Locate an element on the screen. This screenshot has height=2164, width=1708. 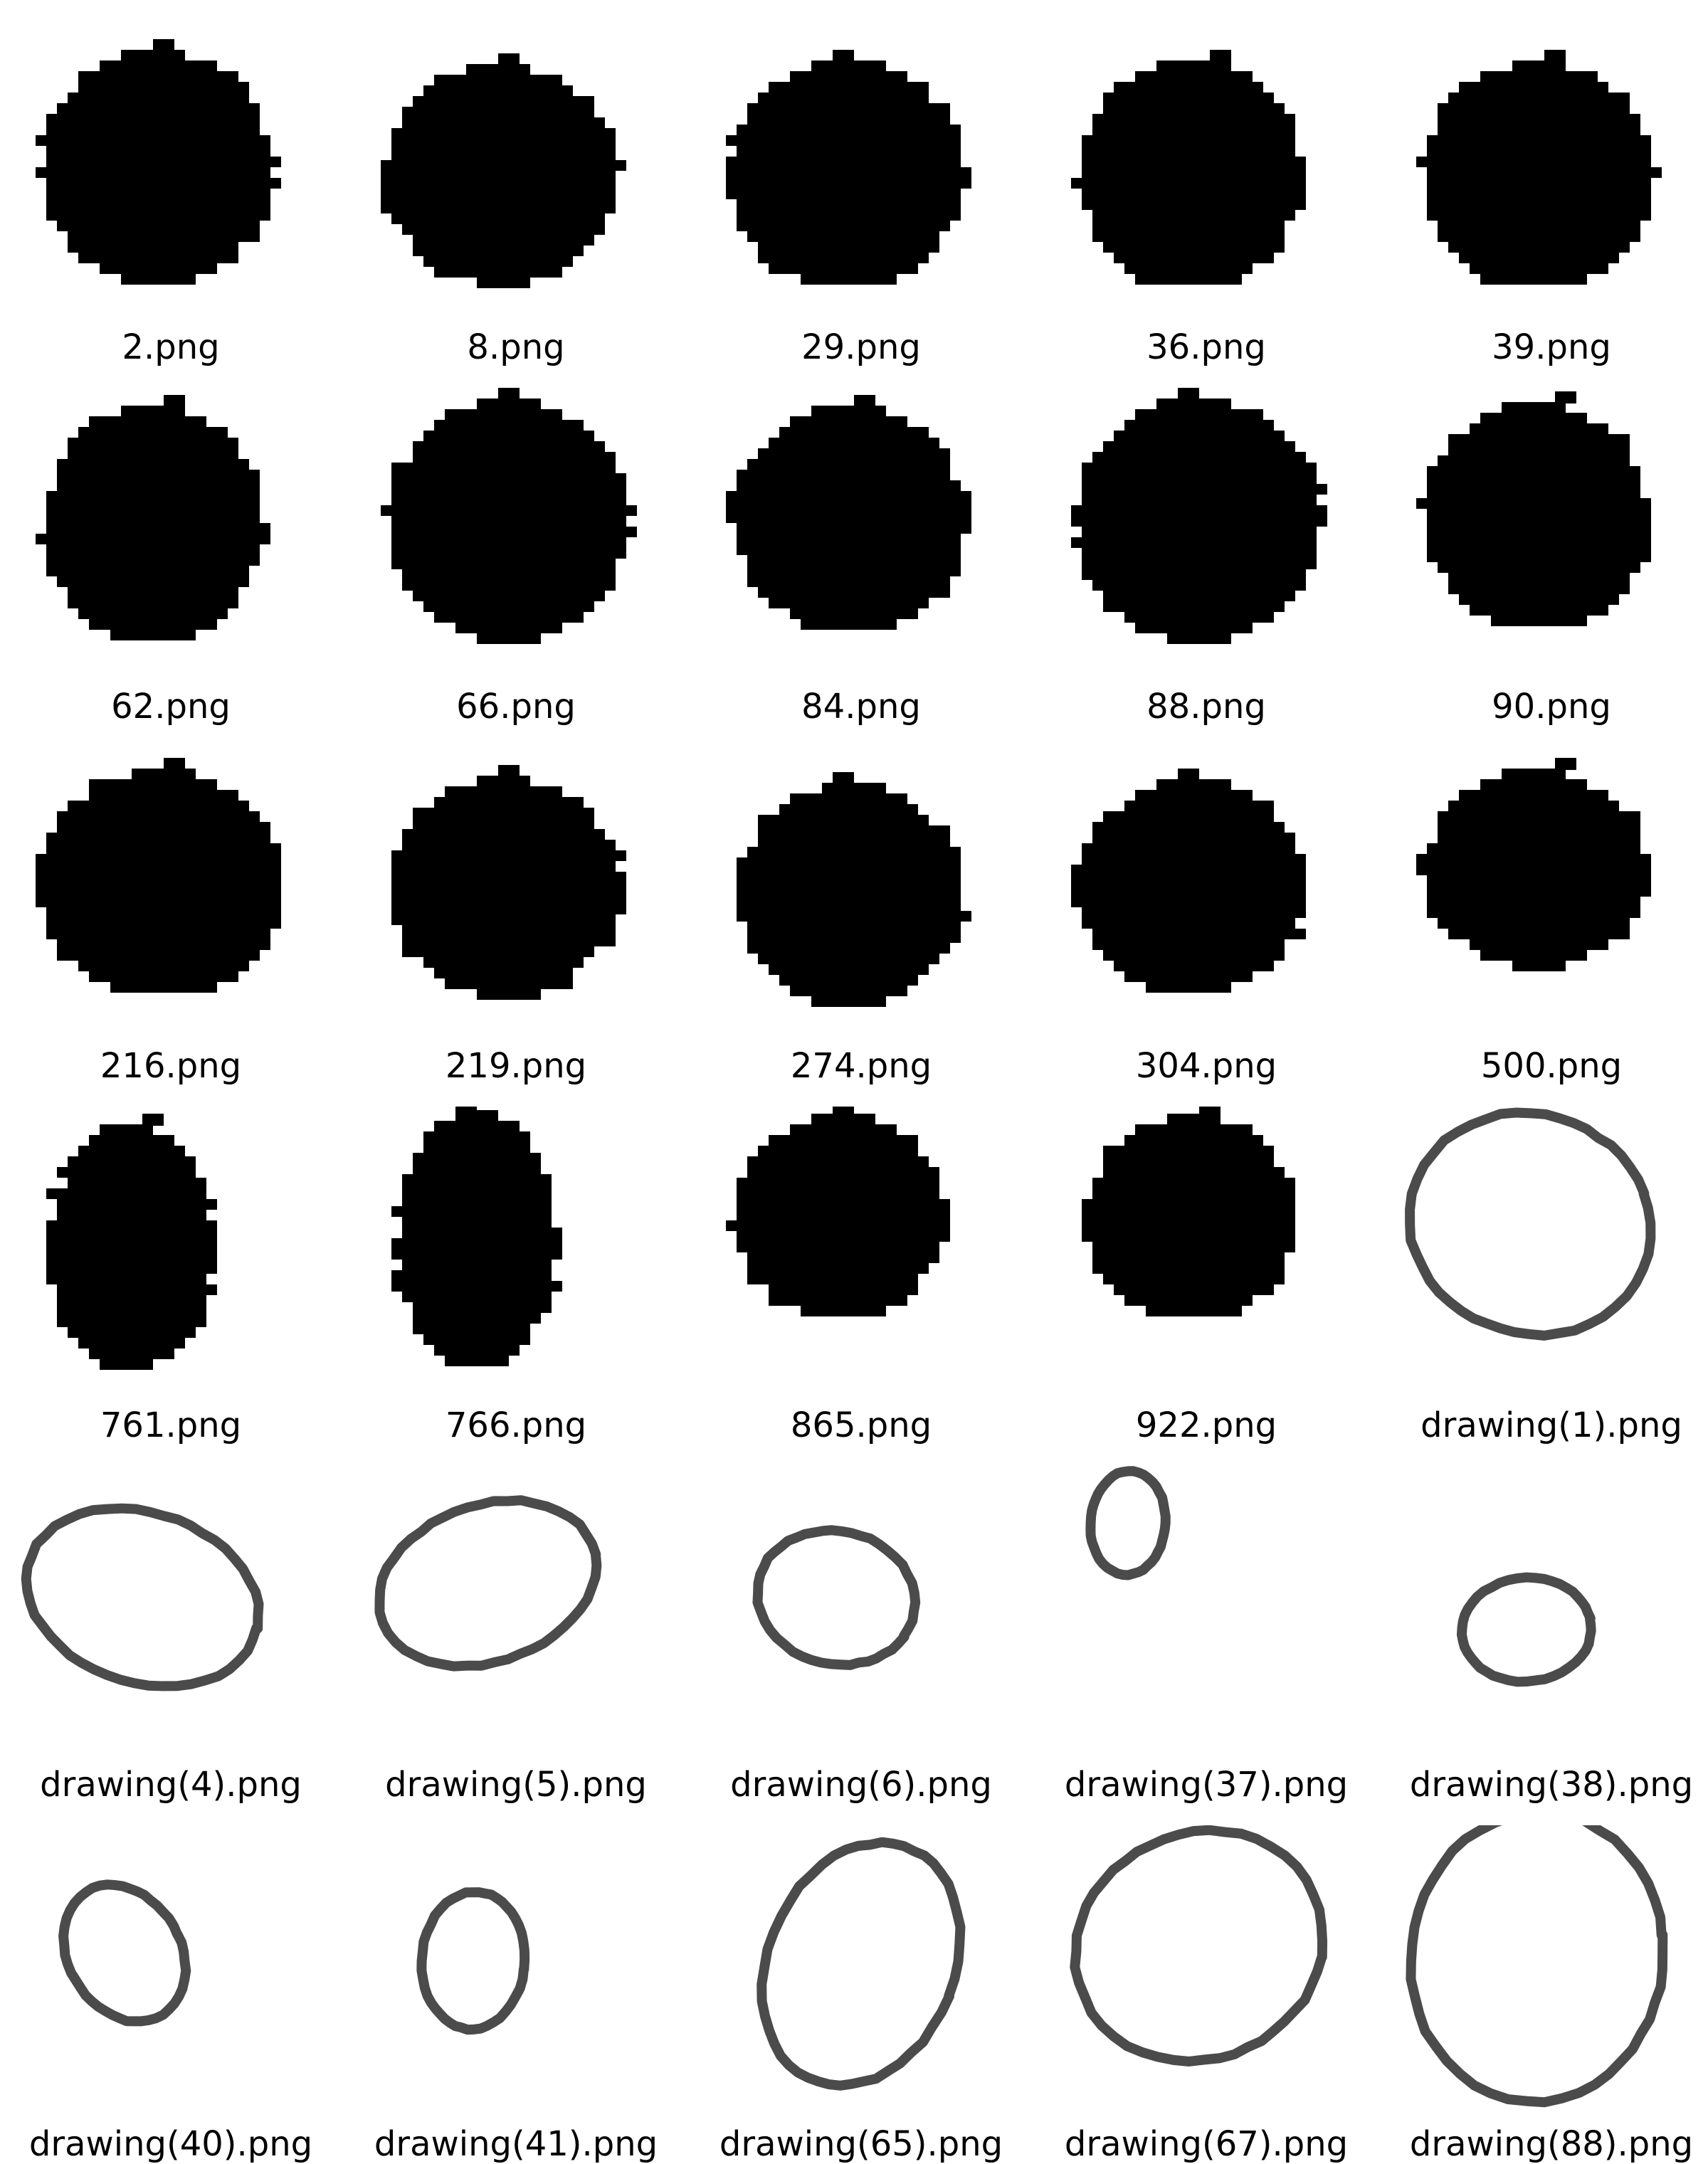
thumbnail-item: drawing(1).png is located at coordinates (1551, 1276).